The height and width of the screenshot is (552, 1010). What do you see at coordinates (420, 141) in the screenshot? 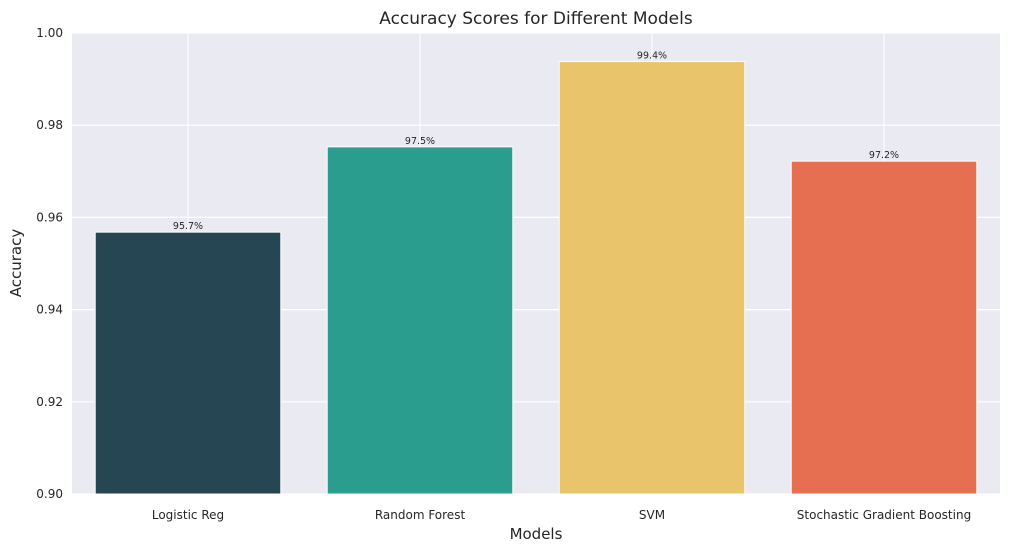
I see `bar-value-label: 97.5%` at bounding box center [420, 141].